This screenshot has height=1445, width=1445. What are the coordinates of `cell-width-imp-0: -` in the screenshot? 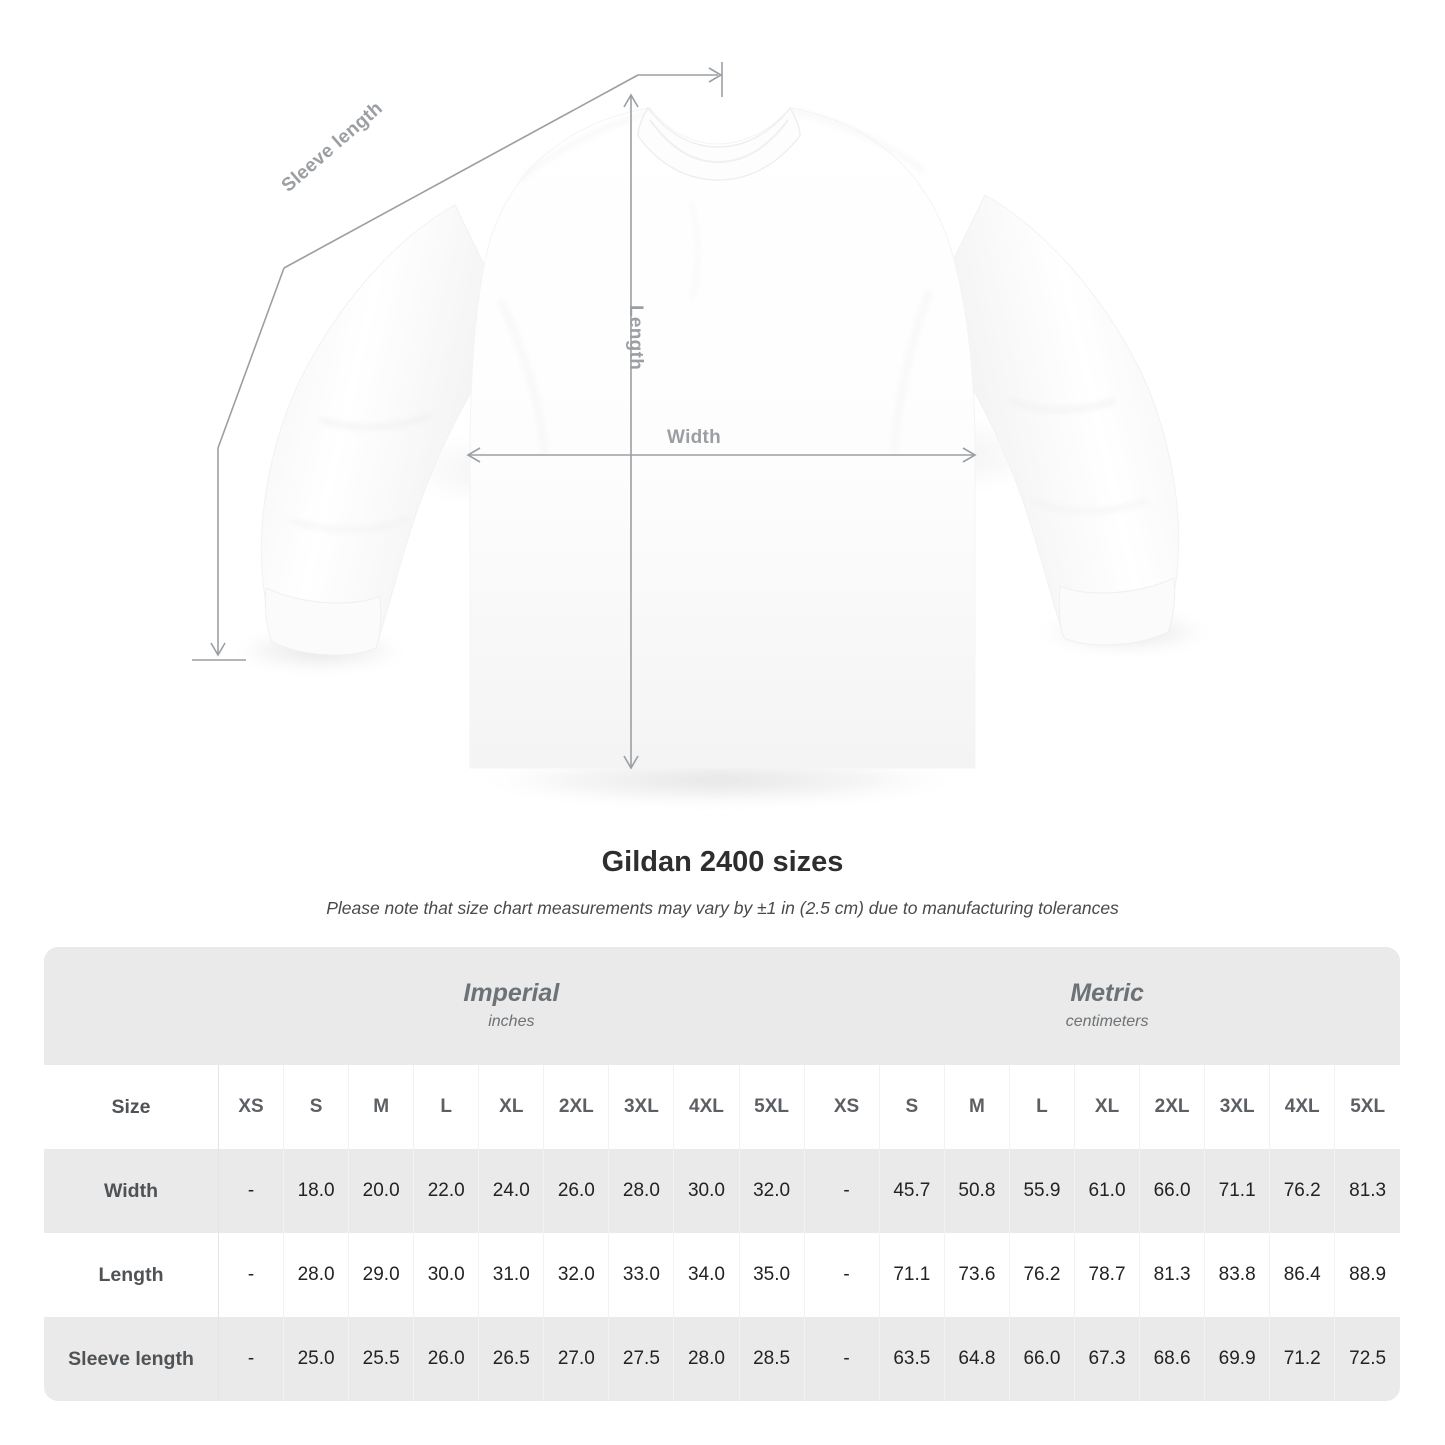 It's located at (251, 1191).